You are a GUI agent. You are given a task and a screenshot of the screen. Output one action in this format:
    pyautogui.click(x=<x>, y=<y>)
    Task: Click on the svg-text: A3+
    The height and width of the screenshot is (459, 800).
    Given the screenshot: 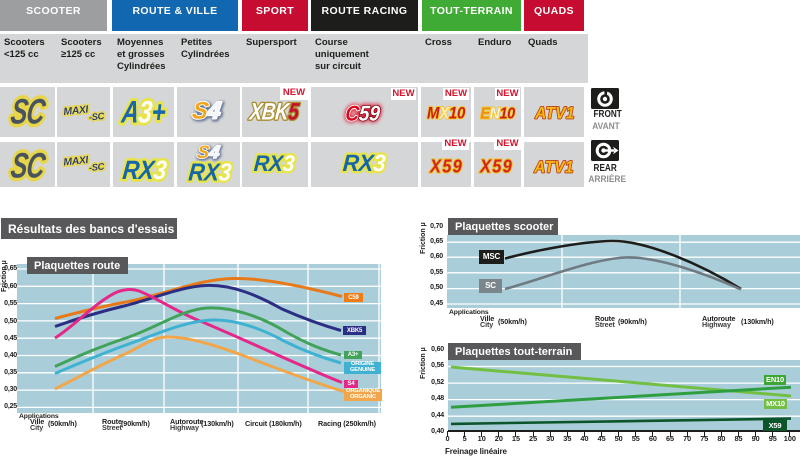 What is the action you would take?
    pyautogui.click(x=143, y=112)
    